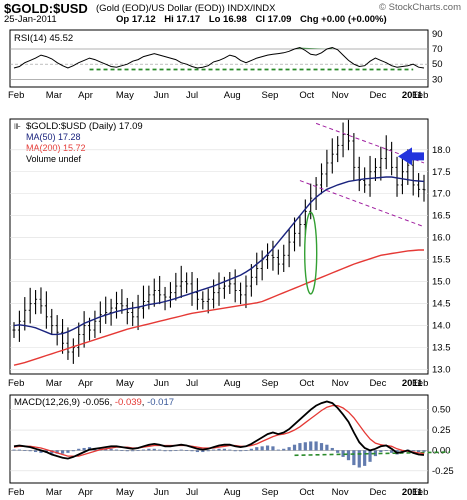 The image size is (467, 500). I want to click on rsi-x-tick-label: Sep, so click(270, 95).